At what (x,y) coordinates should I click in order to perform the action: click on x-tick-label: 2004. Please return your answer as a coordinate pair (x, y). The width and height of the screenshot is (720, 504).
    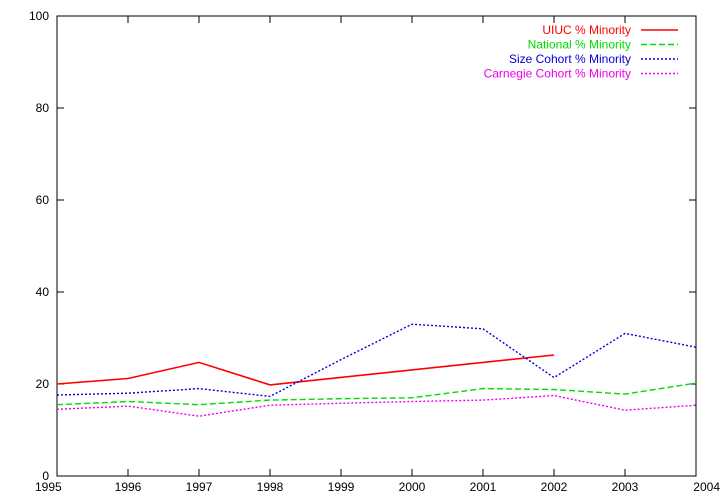
    Looking at the image, I should click on (706, 487).